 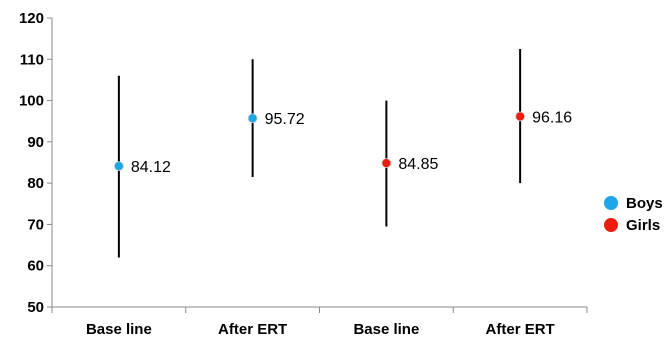 What do you see at coordinates (319, 322) in the screenshot?
I see `x-axis-ticks: Base line After ERT Base line After ERT` at bounding box center [319, 322].